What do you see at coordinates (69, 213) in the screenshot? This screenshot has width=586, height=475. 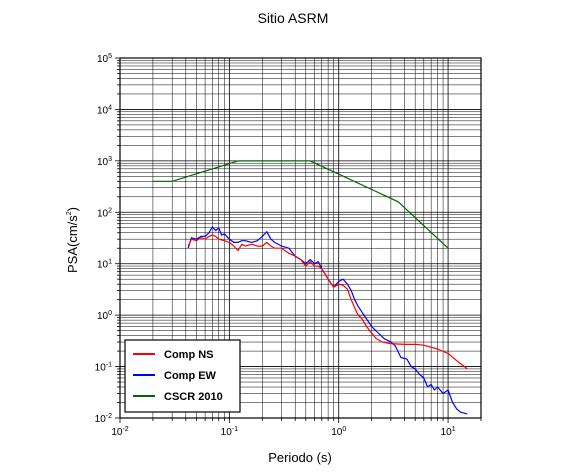 I see `y-axis-title-superscript: 2` at bounding box center [69, 213].